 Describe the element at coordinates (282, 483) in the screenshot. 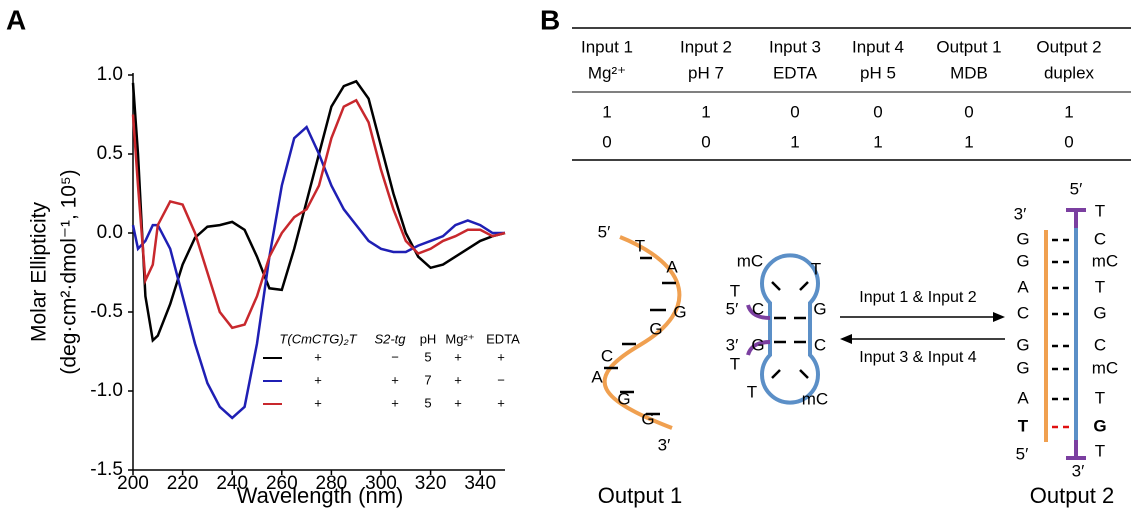

I see `x-tick-label: 260` at that location.